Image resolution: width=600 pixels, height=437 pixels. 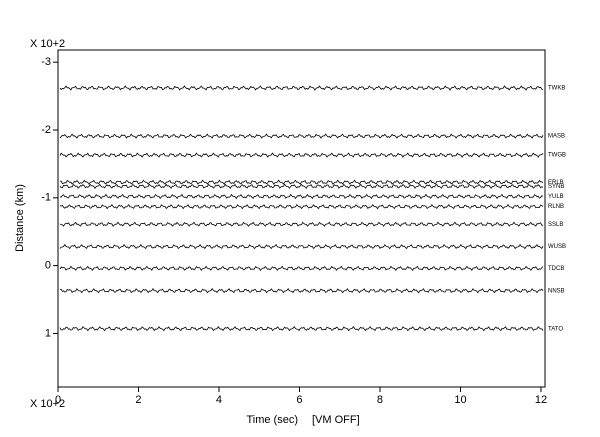 What do you see at coordinates (138, 400) in the screenshot?
I see `x-tick-label: 2` at bounding box center [138, 400].